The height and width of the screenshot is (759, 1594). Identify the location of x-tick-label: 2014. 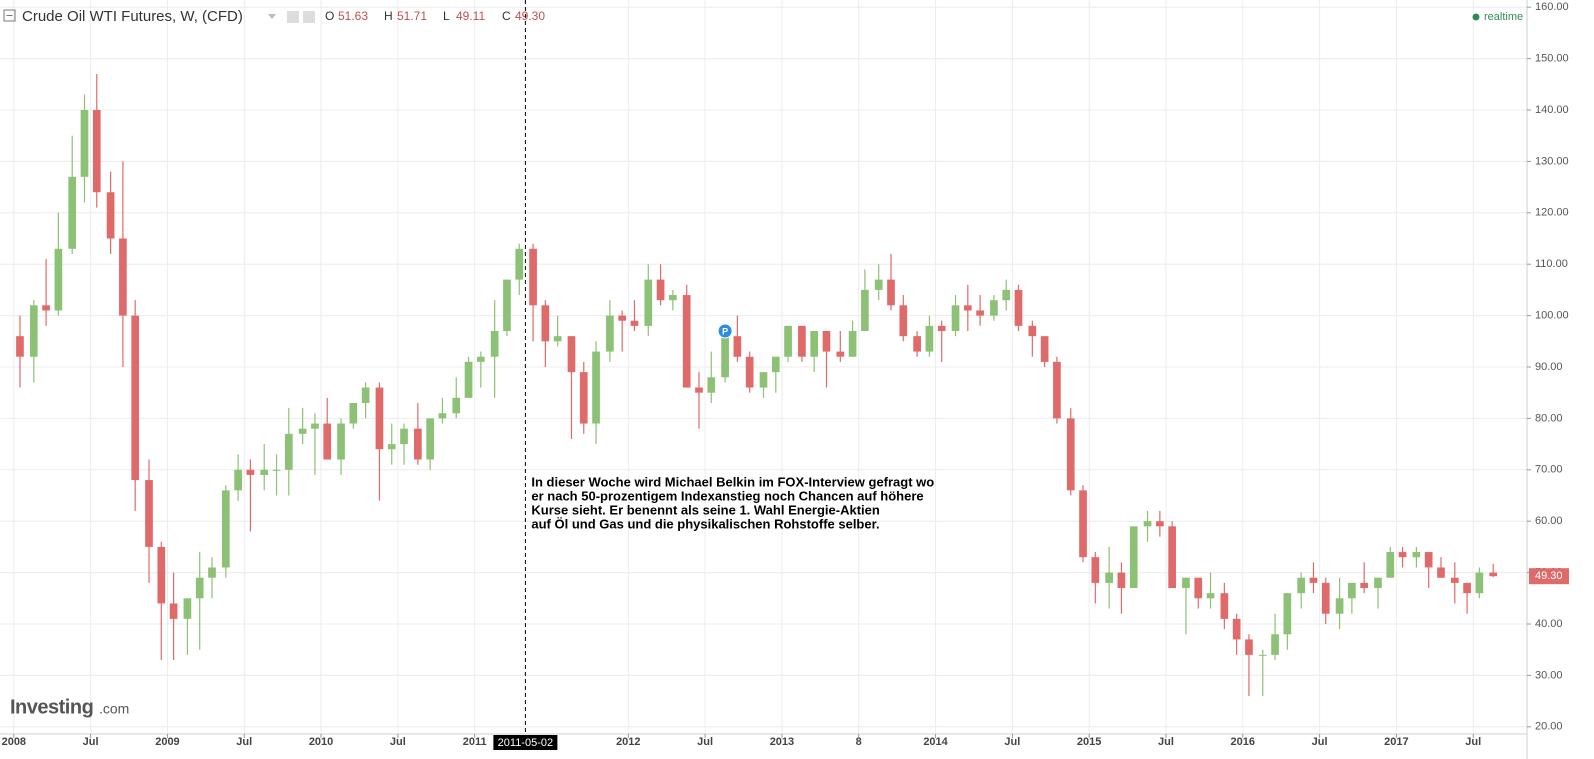
(935, 742).